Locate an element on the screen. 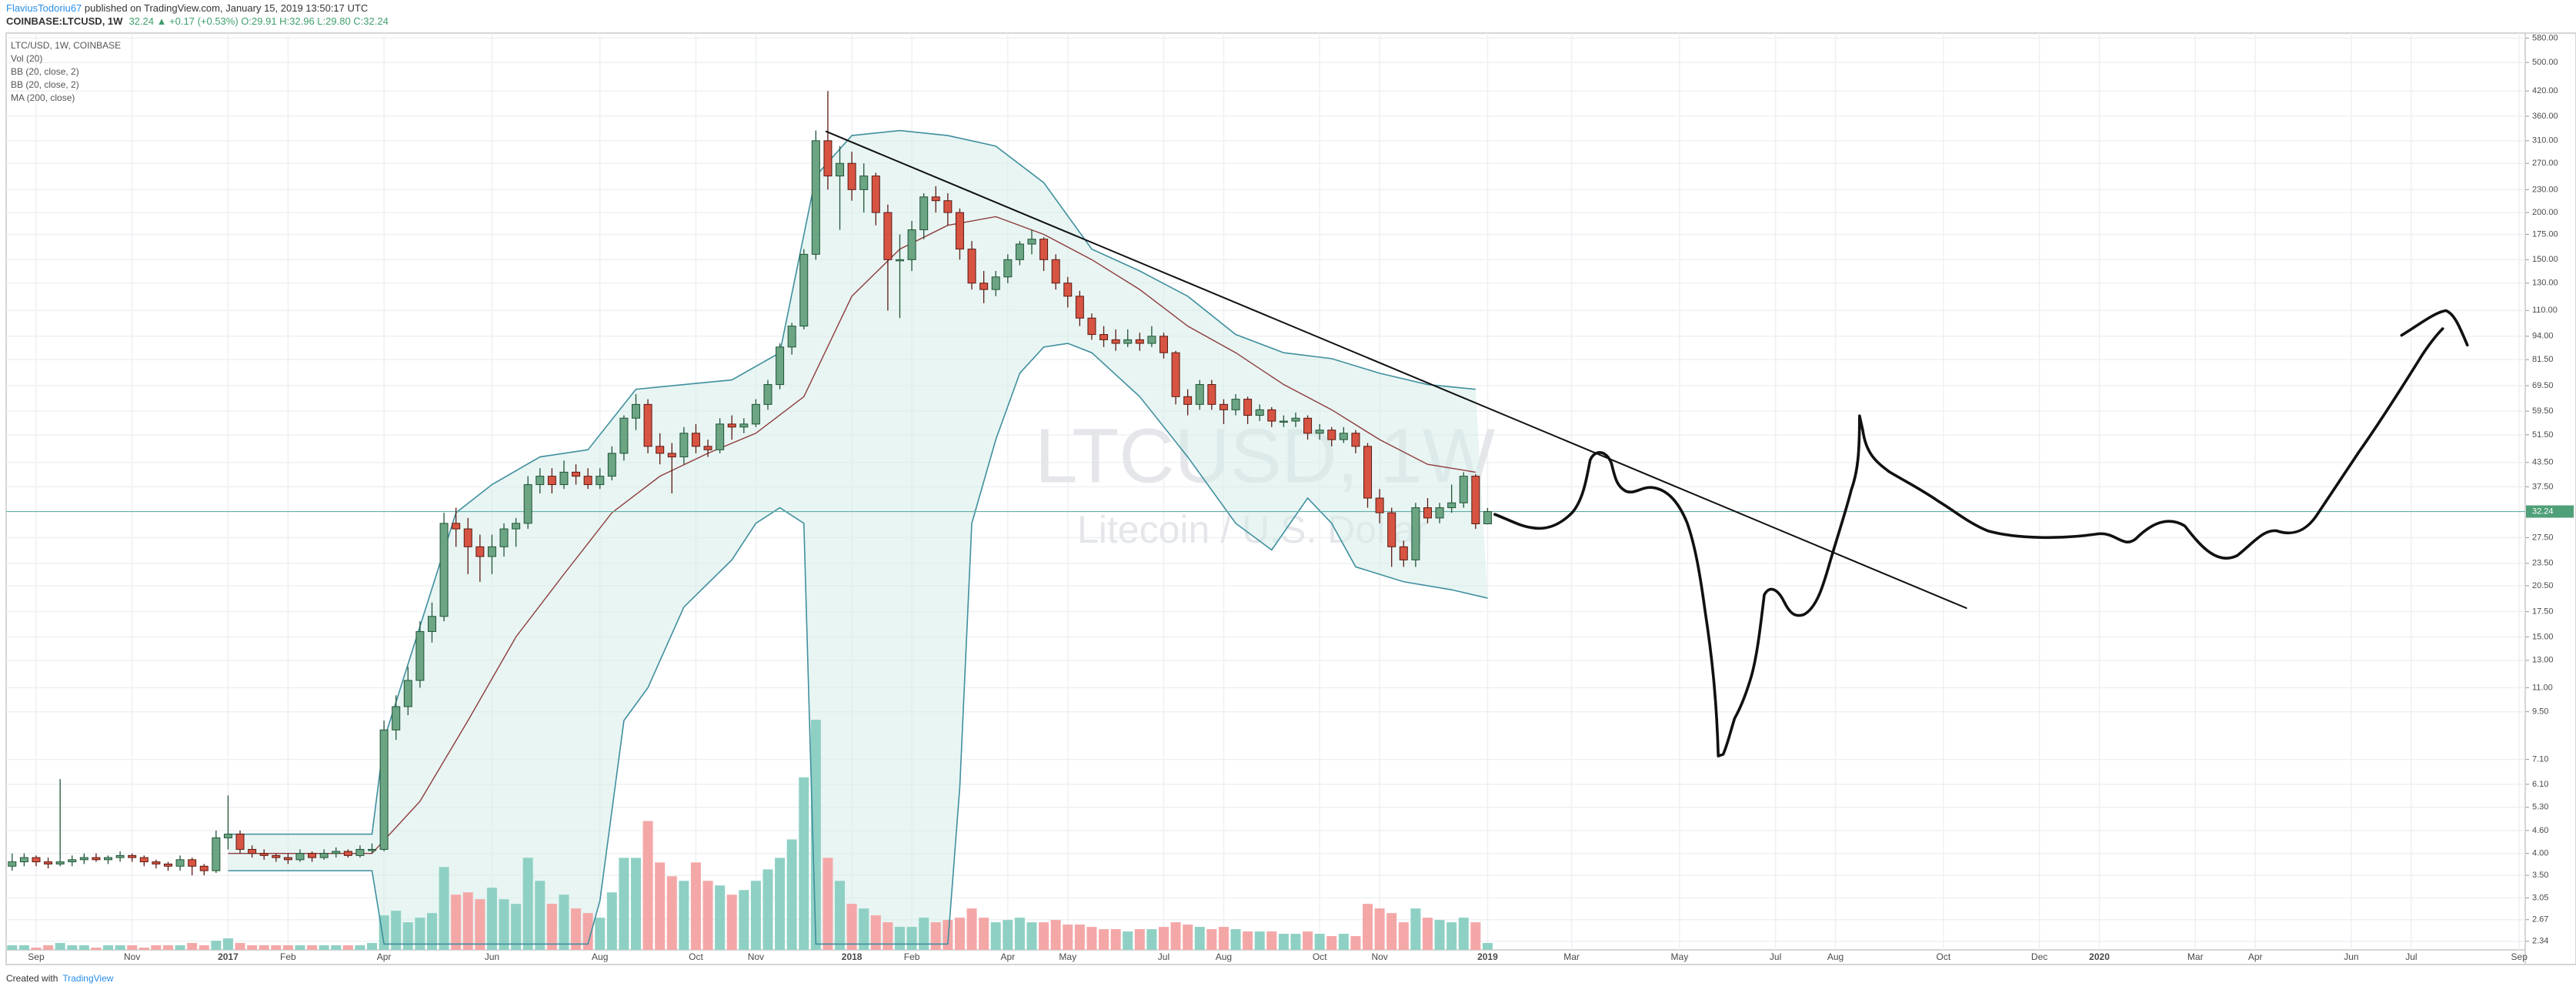  y-tick-label: 23.50 is located at coordinates (2543, 563).